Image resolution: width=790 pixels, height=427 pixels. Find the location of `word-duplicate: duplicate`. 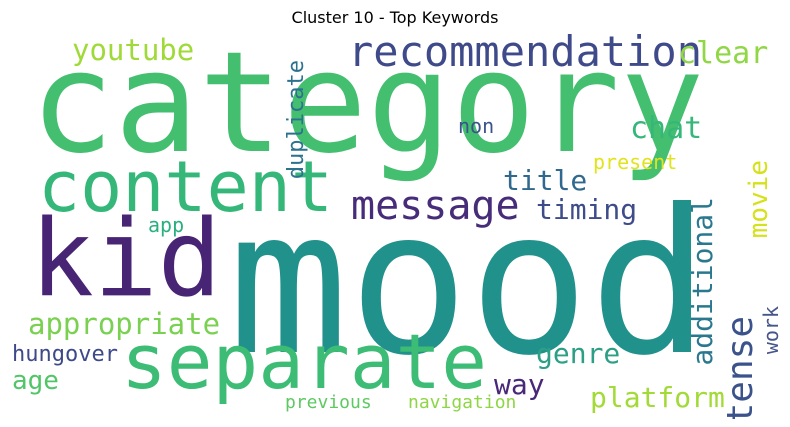

word-duplicate: duplicate is located at coordinates (296, 120).